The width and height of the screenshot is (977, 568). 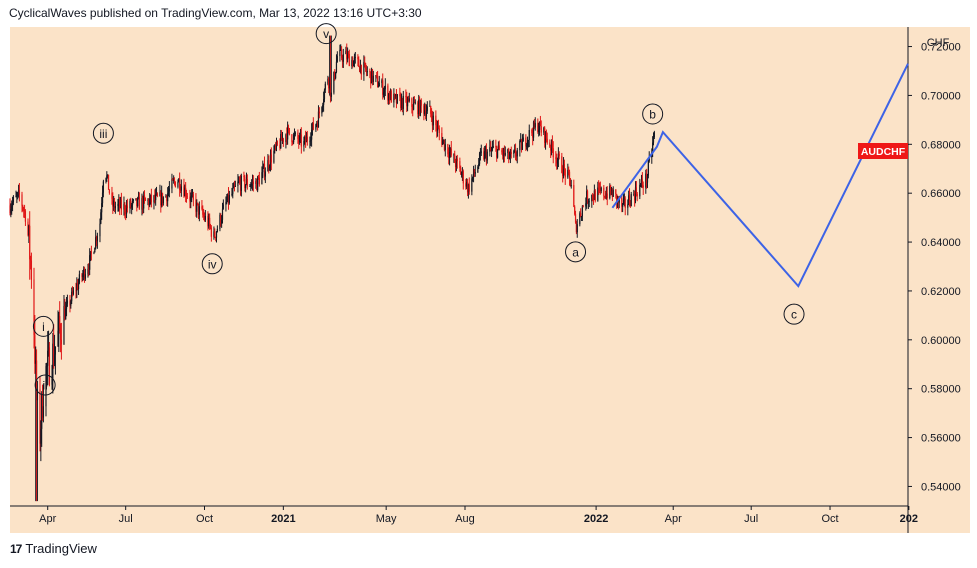 I want to click on wave-label-a: a, so click(x=576, y=252).